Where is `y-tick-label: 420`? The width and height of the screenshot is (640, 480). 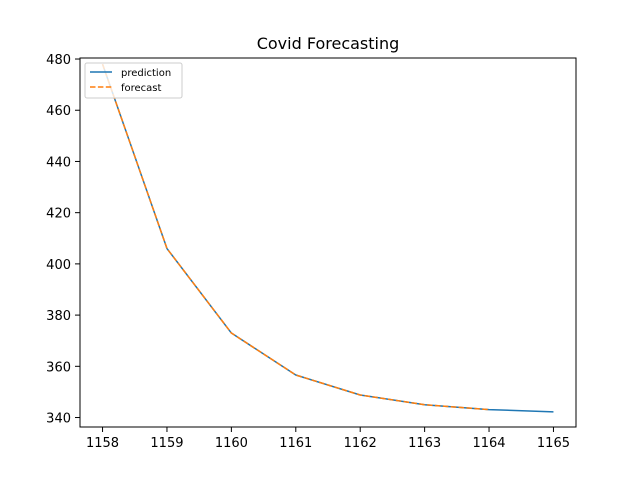
y-tick-label: 420 is located at coordinates (58, 214).